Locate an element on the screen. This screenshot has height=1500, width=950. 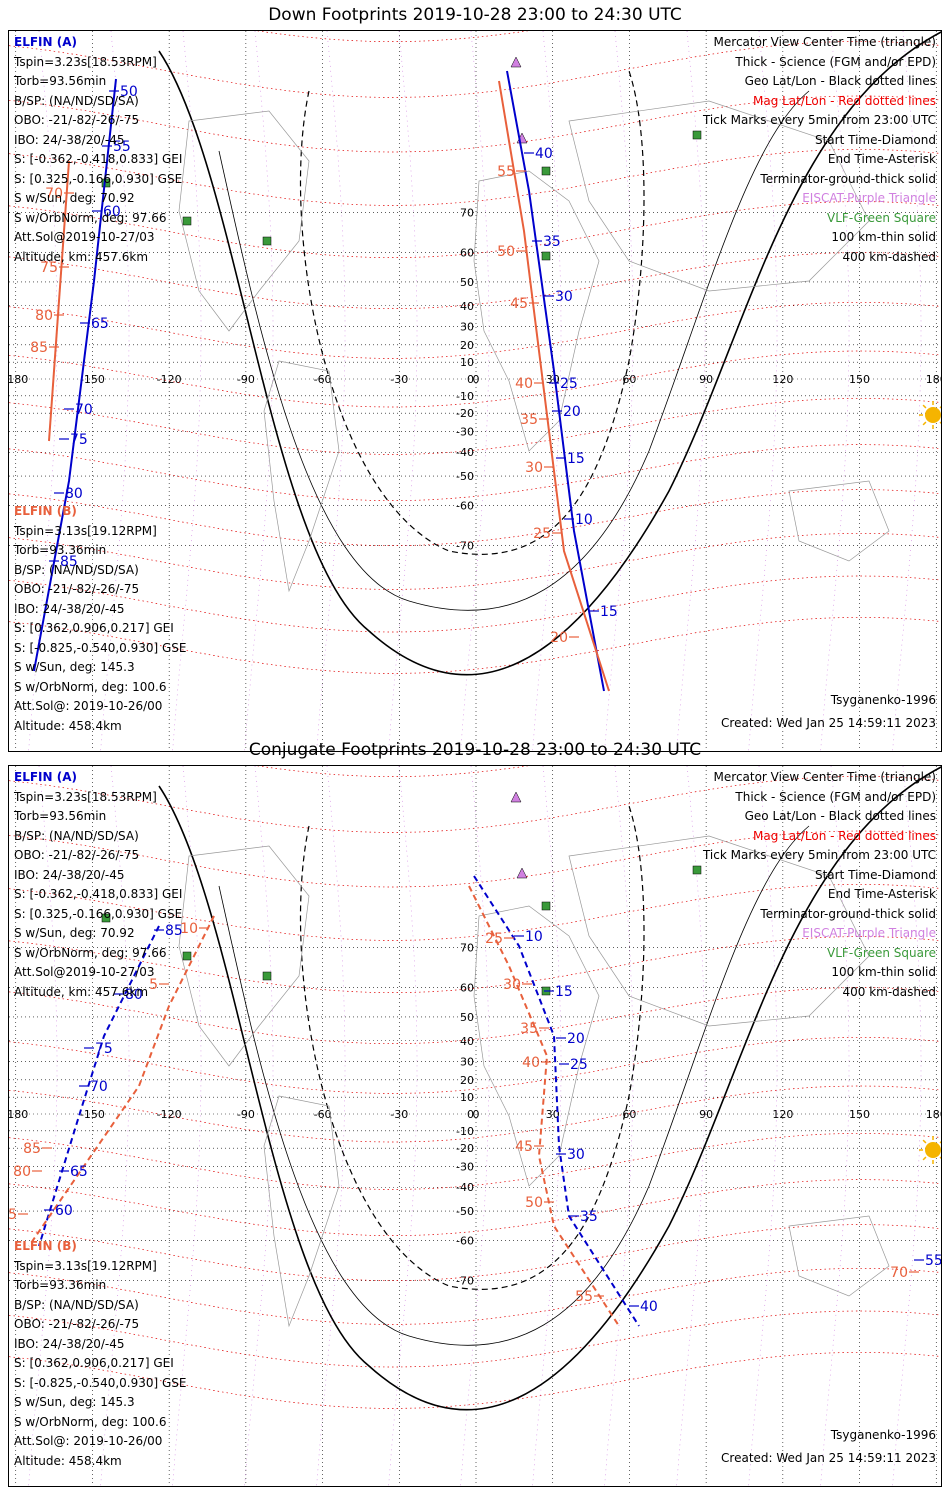
sun-disc is located at coordinates (933, 1150).